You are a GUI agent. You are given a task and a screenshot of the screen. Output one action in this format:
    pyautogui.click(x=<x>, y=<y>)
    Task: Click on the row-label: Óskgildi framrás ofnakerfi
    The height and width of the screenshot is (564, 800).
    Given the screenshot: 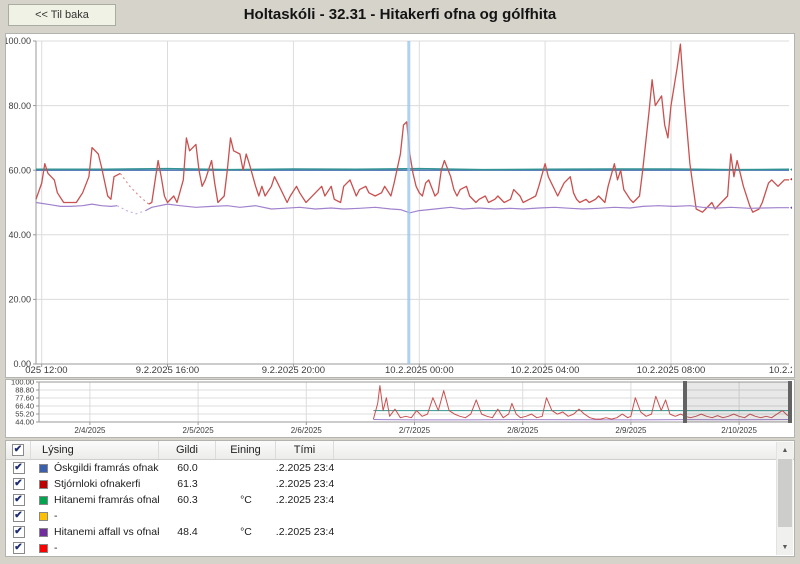 What is the action you would take?
    pyautogui.click(x=106, y=468)
    